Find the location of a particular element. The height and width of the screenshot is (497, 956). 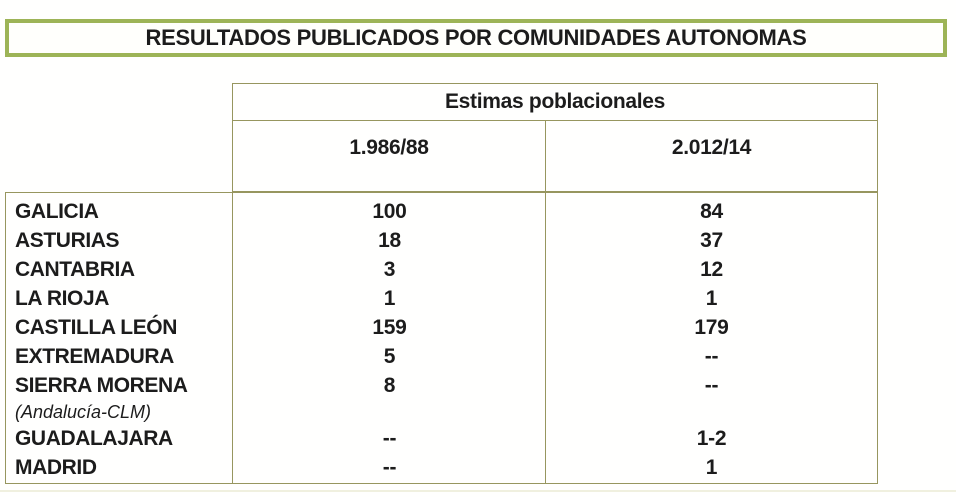

year-header-row: 1.986/88 2.012/14 is located at coordinates (555, 156).